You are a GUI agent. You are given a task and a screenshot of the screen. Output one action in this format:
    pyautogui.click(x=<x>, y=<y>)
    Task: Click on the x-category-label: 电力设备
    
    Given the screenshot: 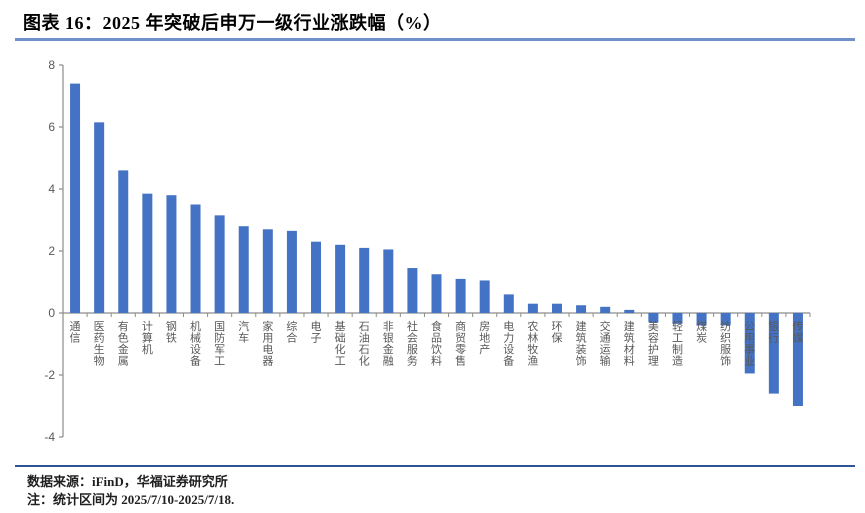 What is the action you would take?
    pyautogui.click(x=508, y=344)
    